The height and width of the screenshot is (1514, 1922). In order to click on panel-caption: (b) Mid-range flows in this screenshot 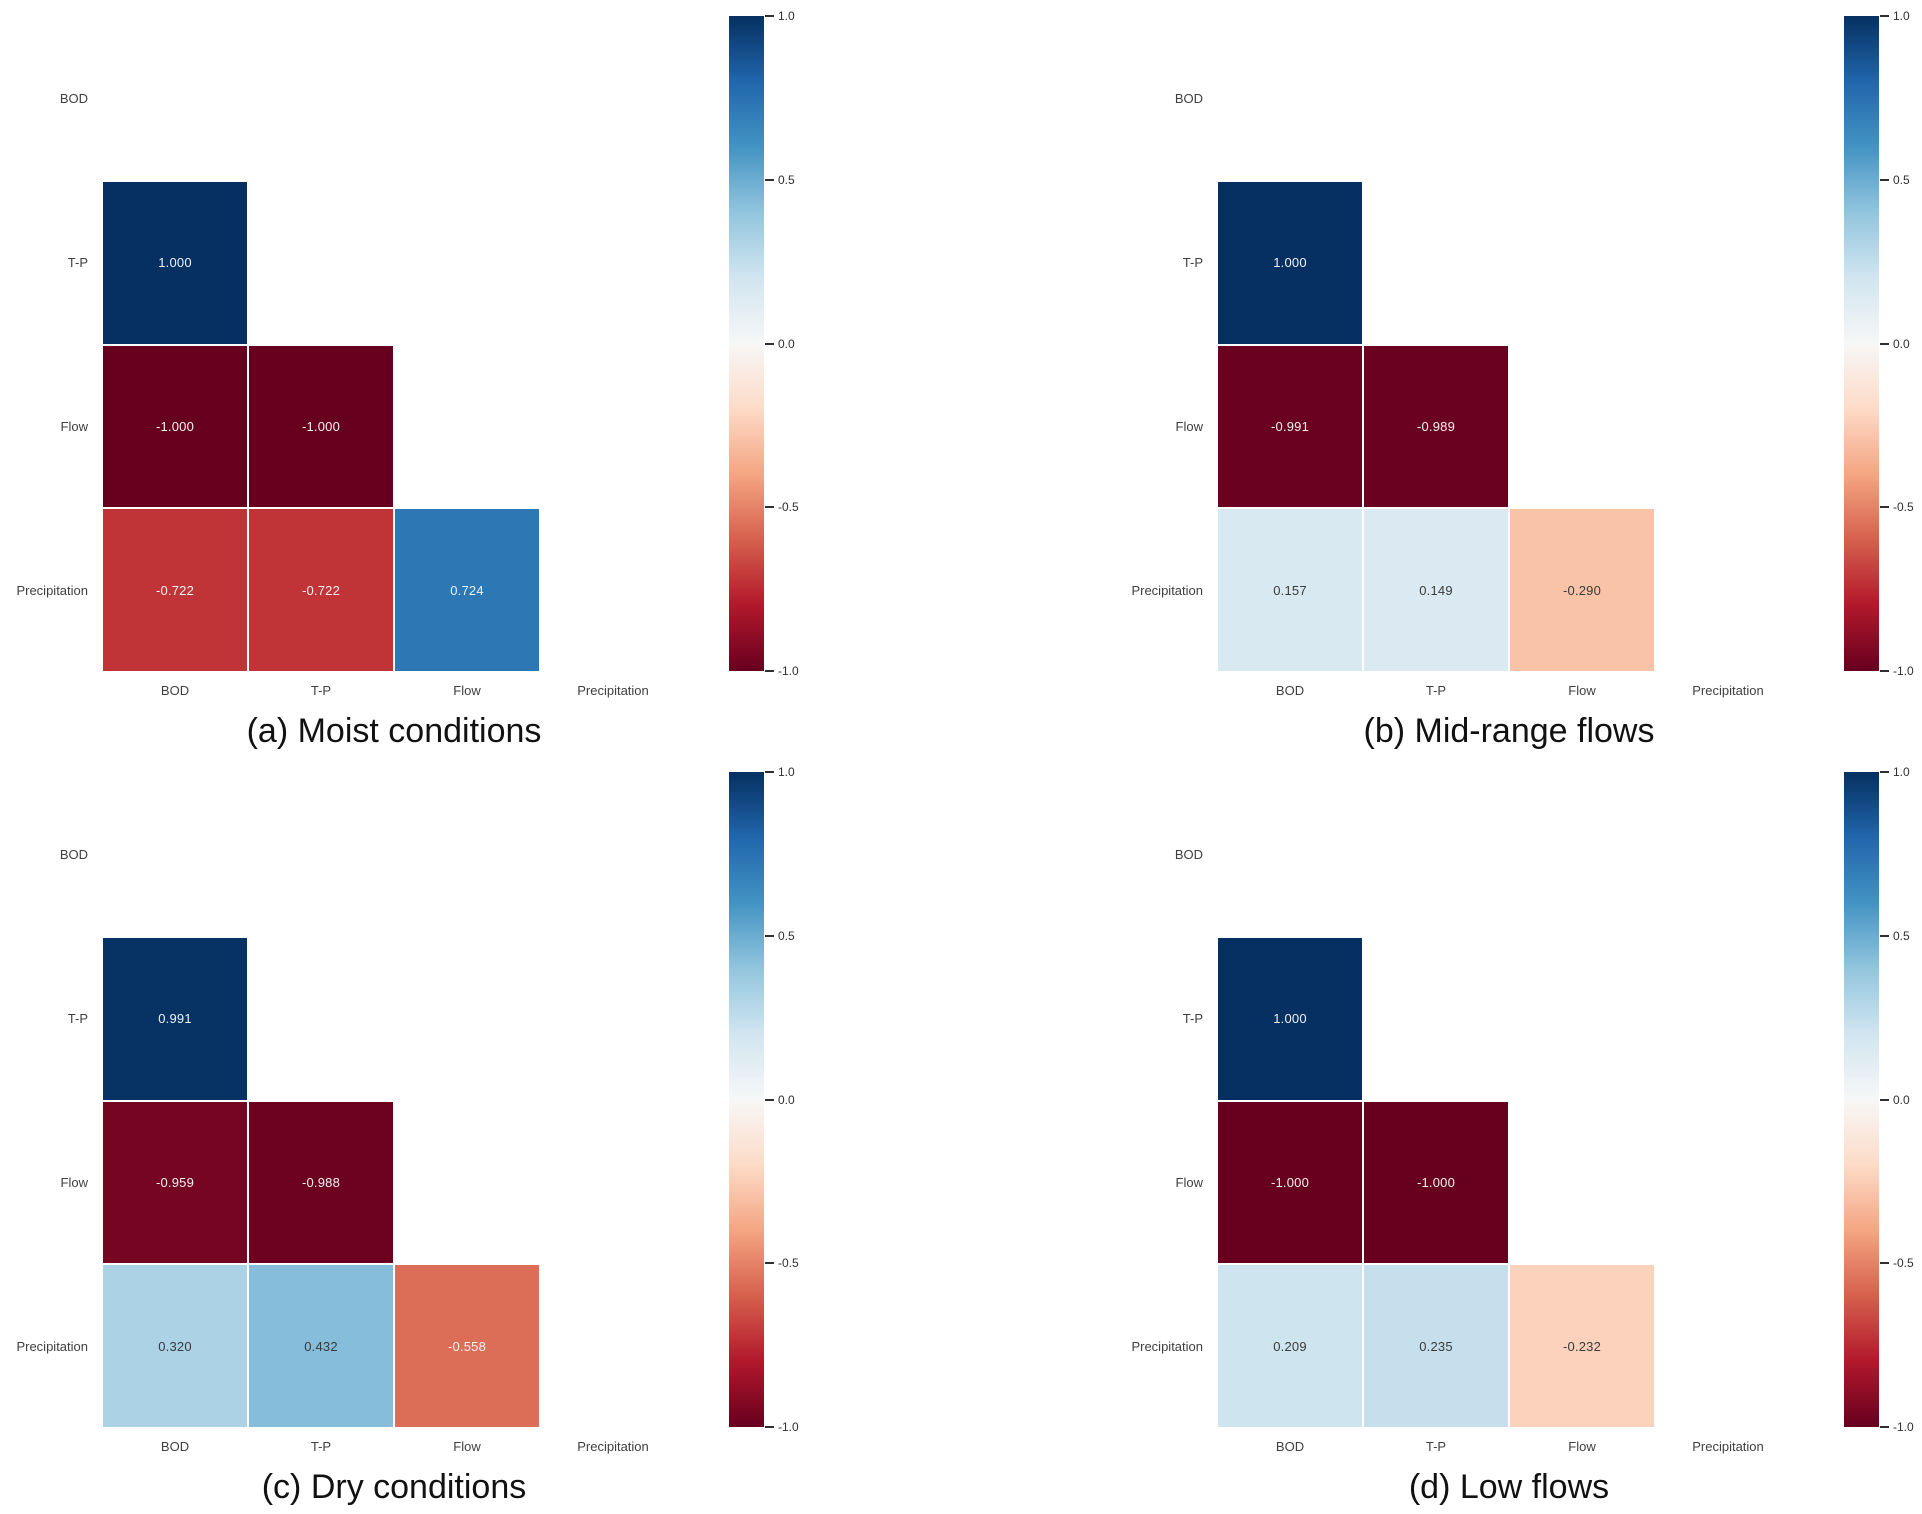, I will do `click(1509, 731)`.